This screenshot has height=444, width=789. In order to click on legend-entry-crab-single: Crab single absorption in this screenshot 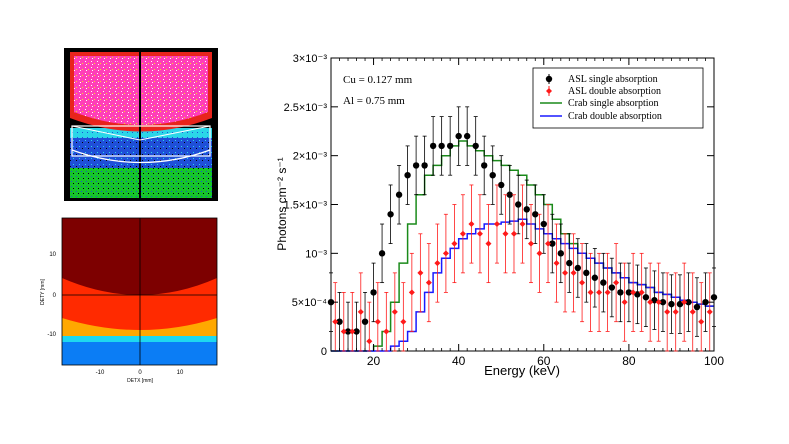, I will do `click(599, 103)`.